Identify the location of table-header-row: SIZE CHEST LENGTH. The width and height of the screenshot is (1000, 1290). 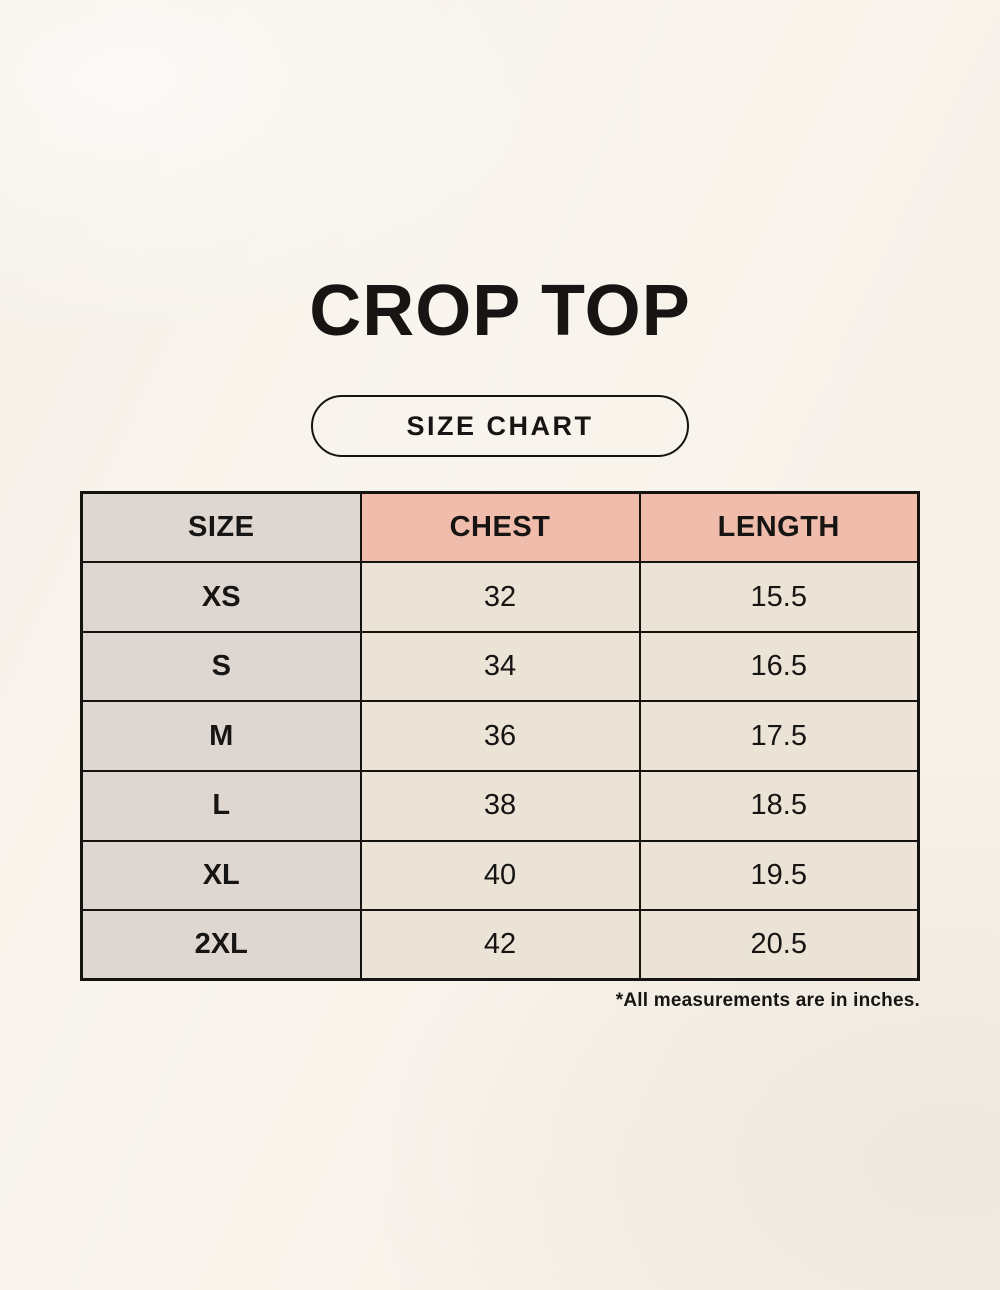
(500, 527).